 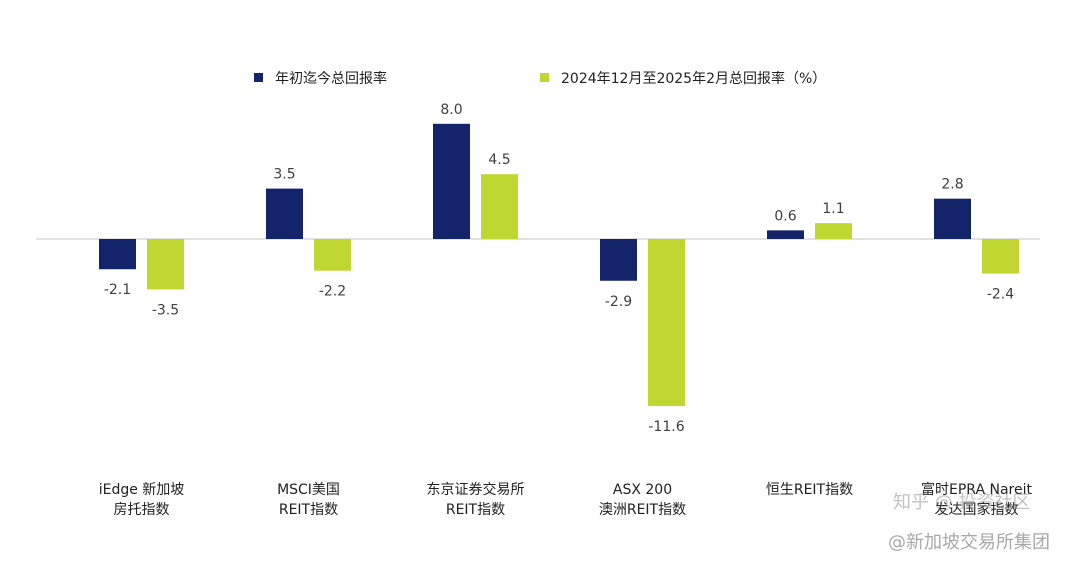 What do you see at coordinates (476, 489) in the screenshot?
I see `category-label-3-1: 东京证券交易所` at bounding box center [476, 489].